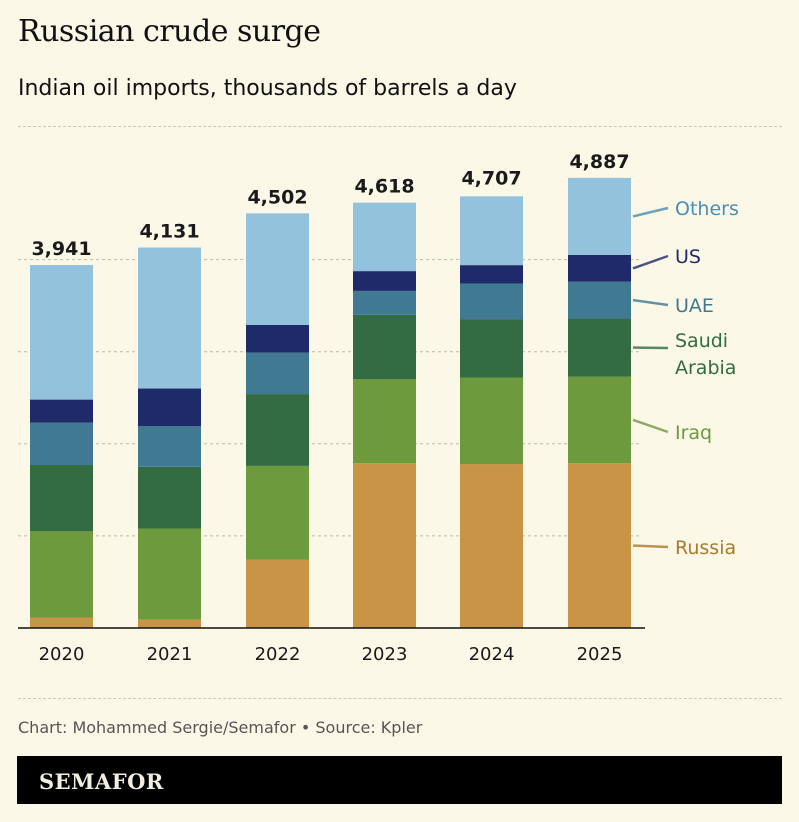  Describe the element at coordinates (170, 654) in the screenshot. I see `x-tick-label: 2021` at that location.